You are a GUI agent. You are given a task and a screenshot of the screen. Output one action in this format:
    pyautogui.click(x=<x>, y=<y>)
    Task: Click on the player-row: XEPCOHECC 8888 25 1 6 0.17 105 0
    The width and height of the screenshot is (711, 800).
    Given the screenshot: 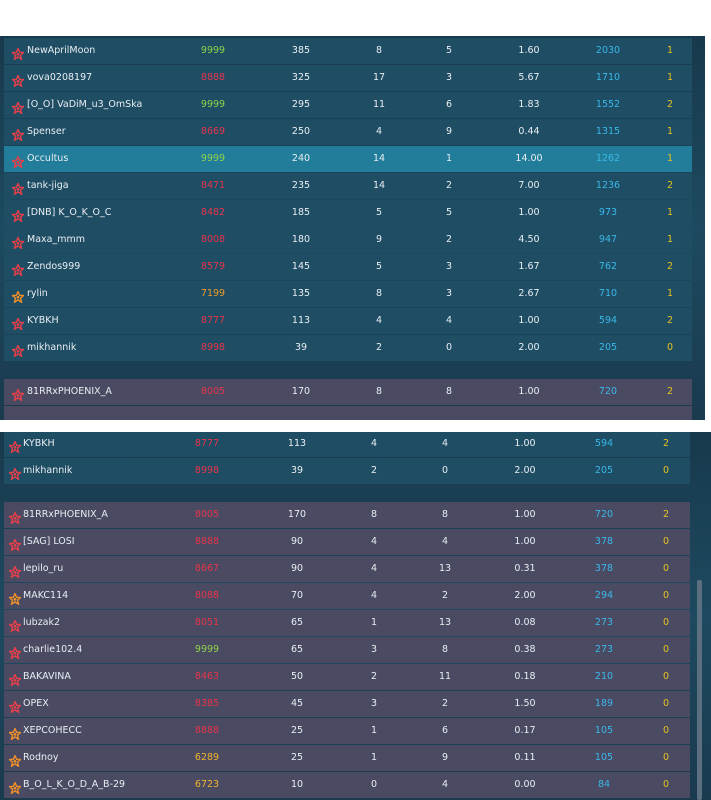 What is the action you would take?
    pyautogui.click(x=347, y=731)
    